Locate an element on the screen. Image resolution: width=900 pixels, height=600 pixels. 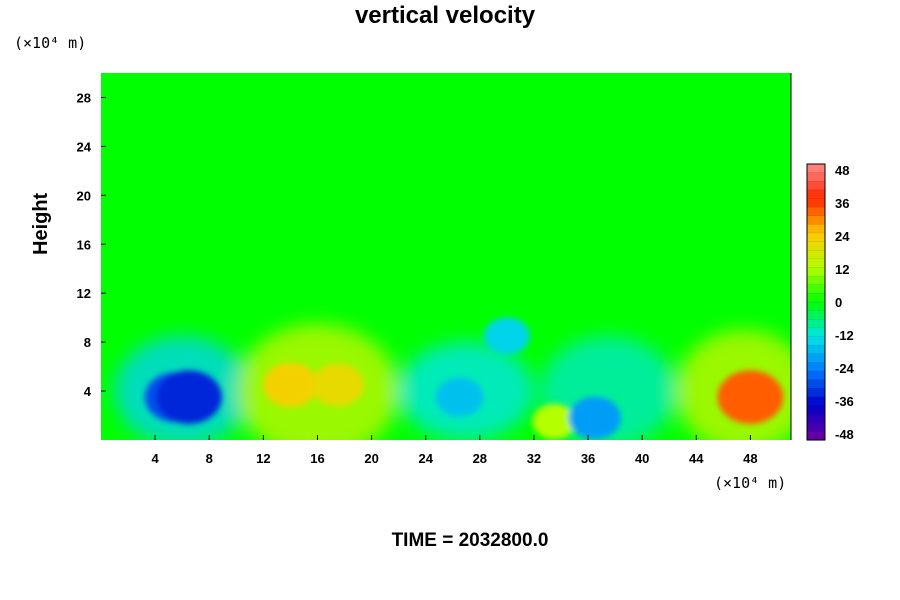
x-tick-label: 48 is located at coordinates (750, 458).